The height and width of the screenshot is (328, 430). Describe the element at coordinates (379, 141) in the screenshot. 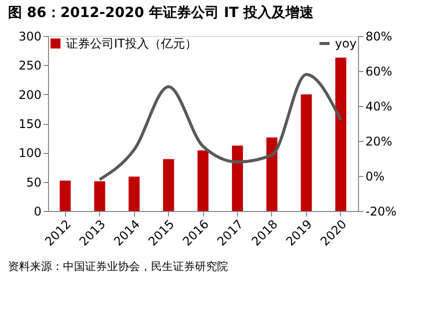

I see `y2-tick-label: 20%` at that location.